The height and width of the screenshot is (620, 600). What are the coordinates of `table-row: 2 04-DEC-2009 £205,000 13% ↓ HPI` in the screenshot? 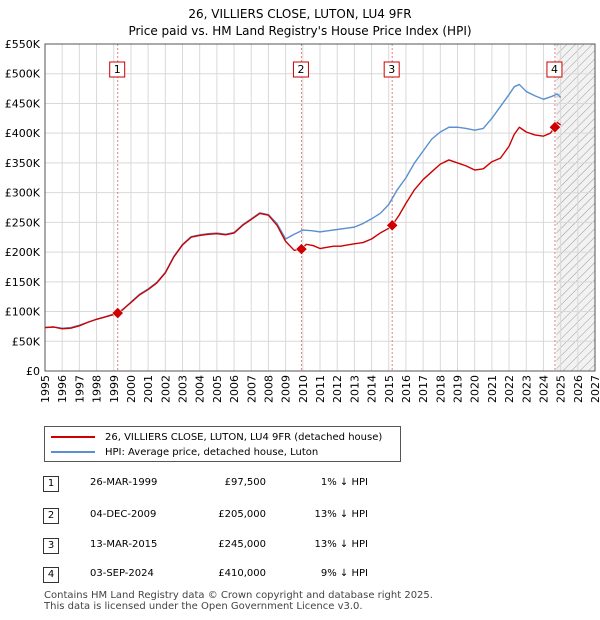 It's located at (300, 516).